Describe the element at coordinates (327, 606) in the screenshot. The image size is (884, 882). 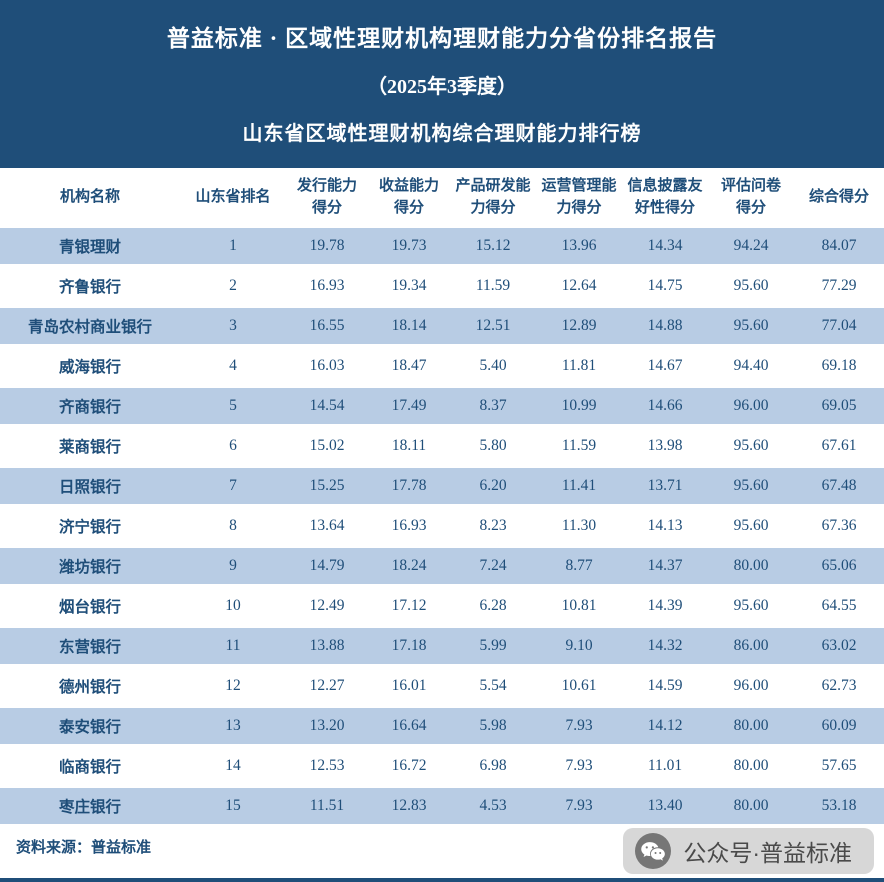
I see `cell-issuance-score: 12.49` at that location.